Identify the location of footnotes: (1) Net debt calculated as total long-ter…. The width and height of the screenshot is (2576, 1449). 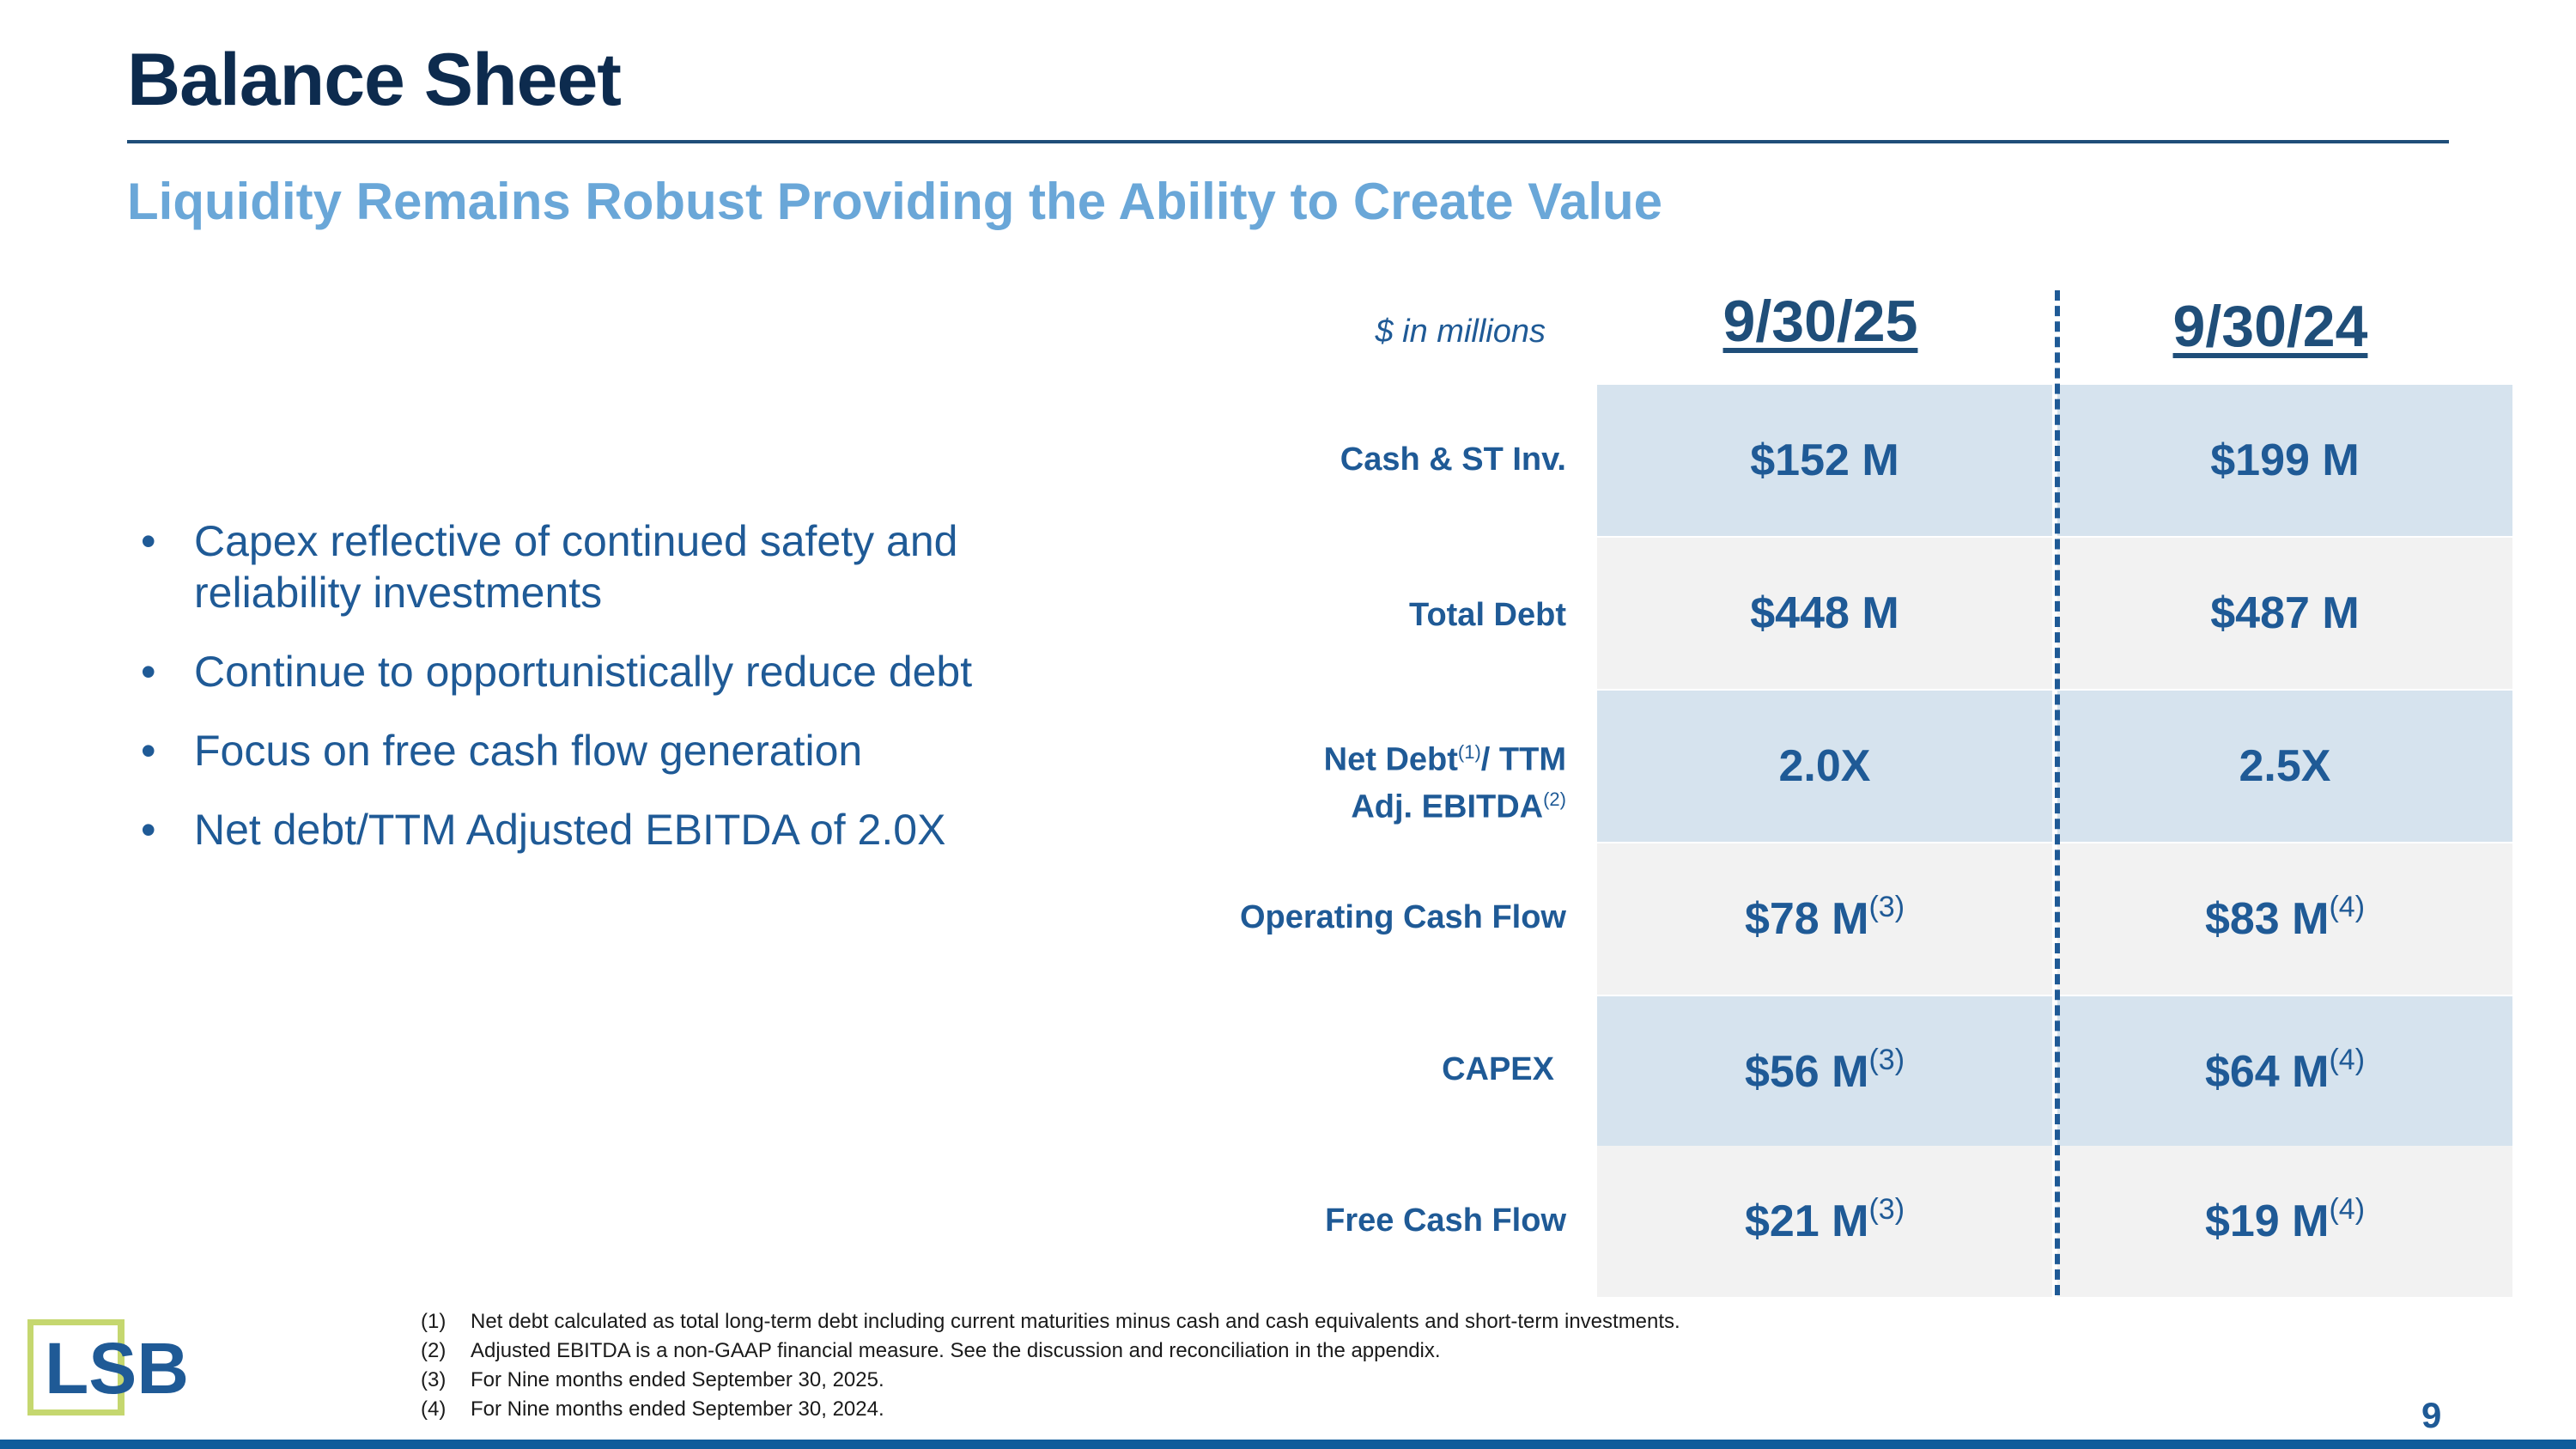
(1151, 1365).